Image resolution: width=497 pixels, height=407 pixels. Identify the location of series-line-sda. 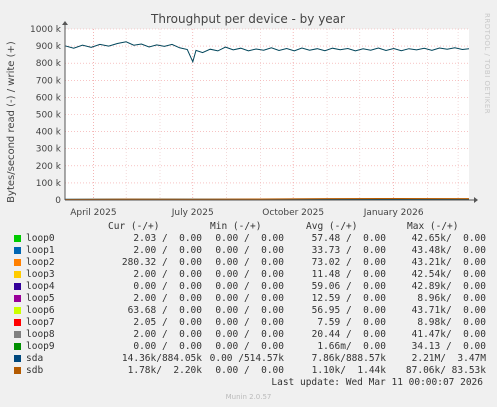
(267, 52).